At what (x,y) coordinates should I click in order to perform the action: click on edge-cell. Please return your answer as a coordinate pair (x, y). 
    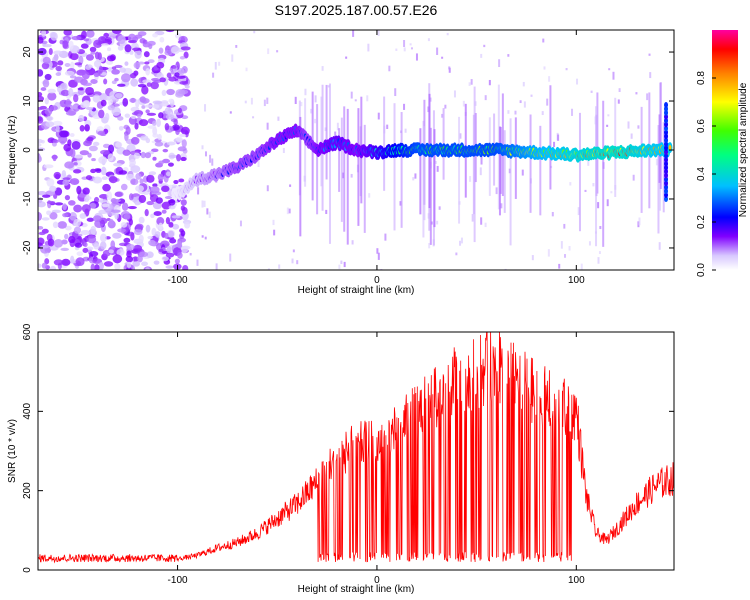
    Looking at the image, I should click on (666, 104).